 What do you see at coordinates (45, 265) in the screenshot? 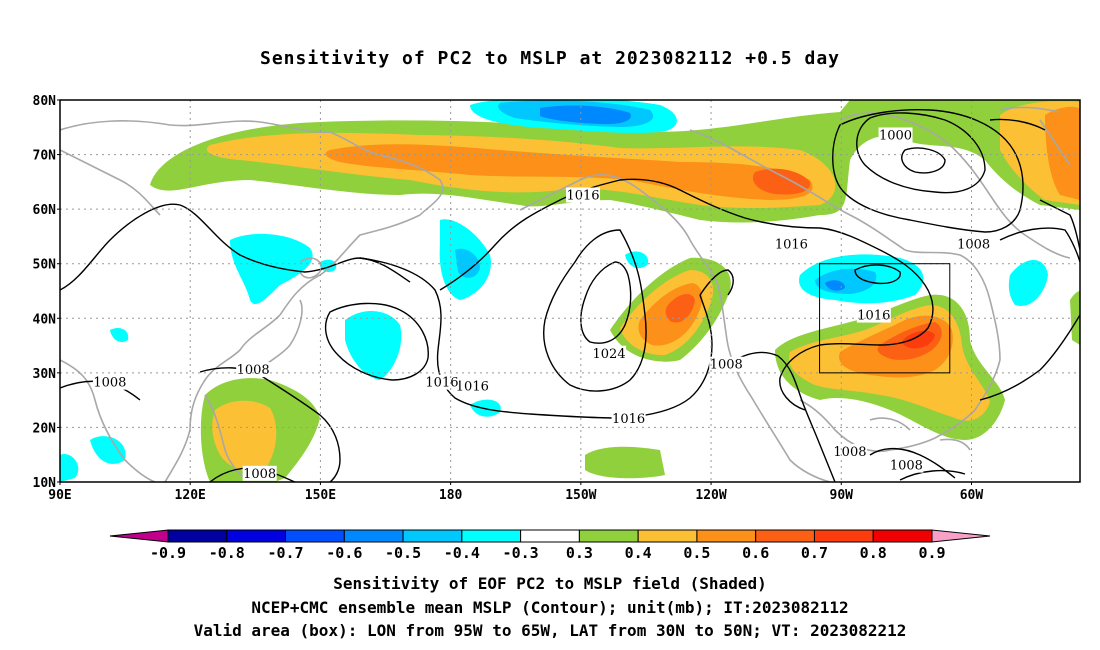
I see `lat-tick-label: 50N` at bounding box center [45, 265].